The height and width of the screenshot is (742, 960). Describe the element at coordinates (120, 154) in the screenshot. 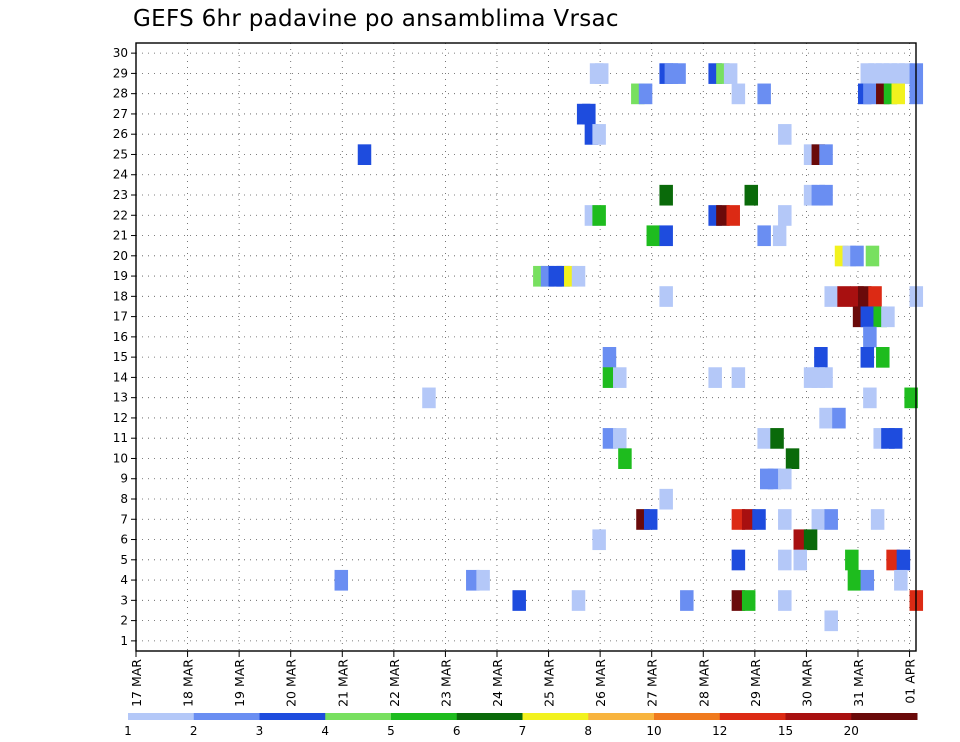

I see `y-tick-label: 25` at that location.